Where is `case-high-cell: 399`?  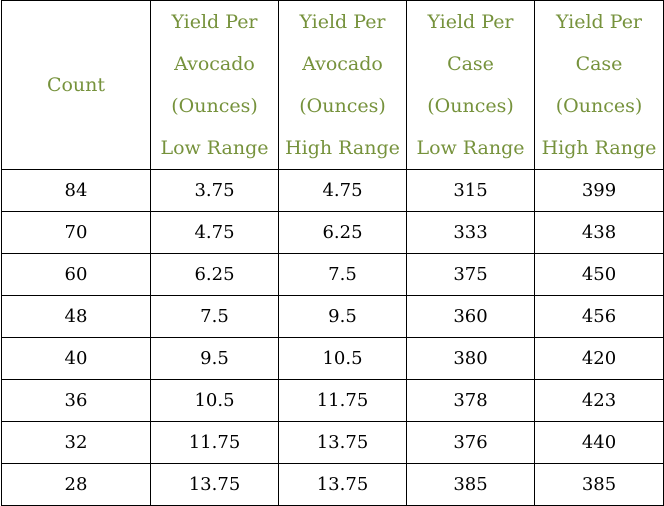 case-high-cell: 399 is located at coordinates (599, 190).